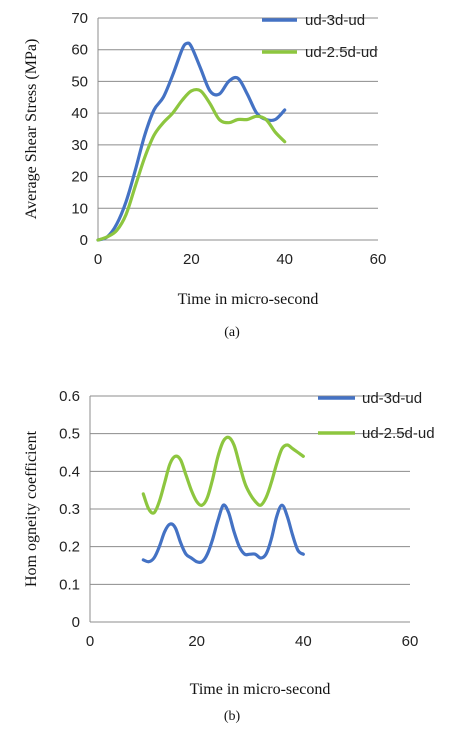 The width and height of the screenshot is (468, 733). I want to click on y-tick-label: 40, so click(79, 113).